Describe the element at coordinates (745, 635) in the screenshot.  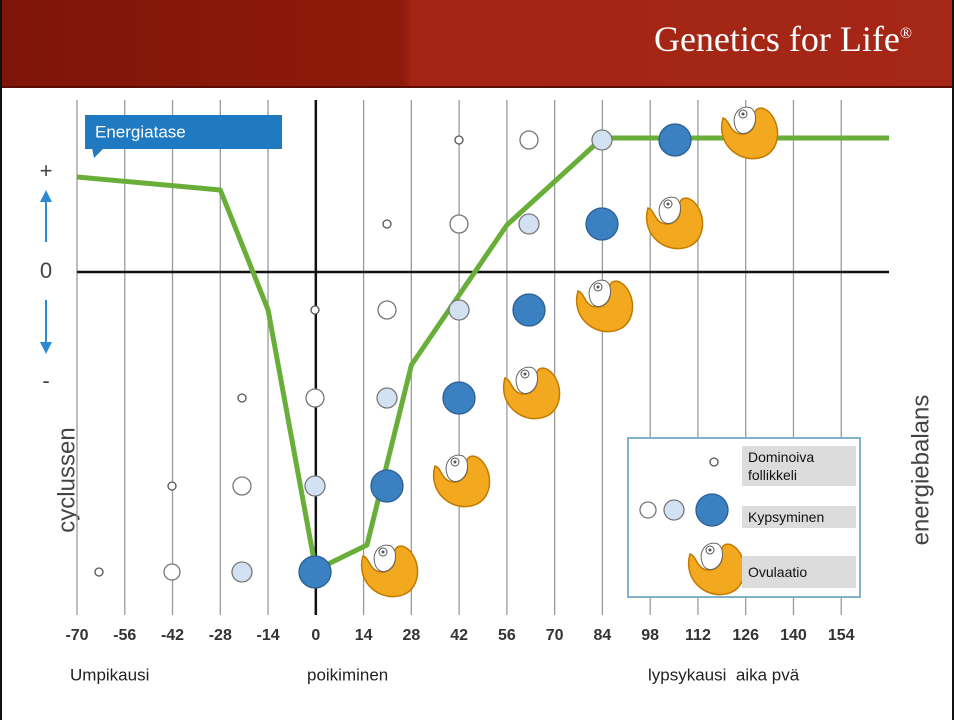
I see `x-tick-label: 126` at that location.